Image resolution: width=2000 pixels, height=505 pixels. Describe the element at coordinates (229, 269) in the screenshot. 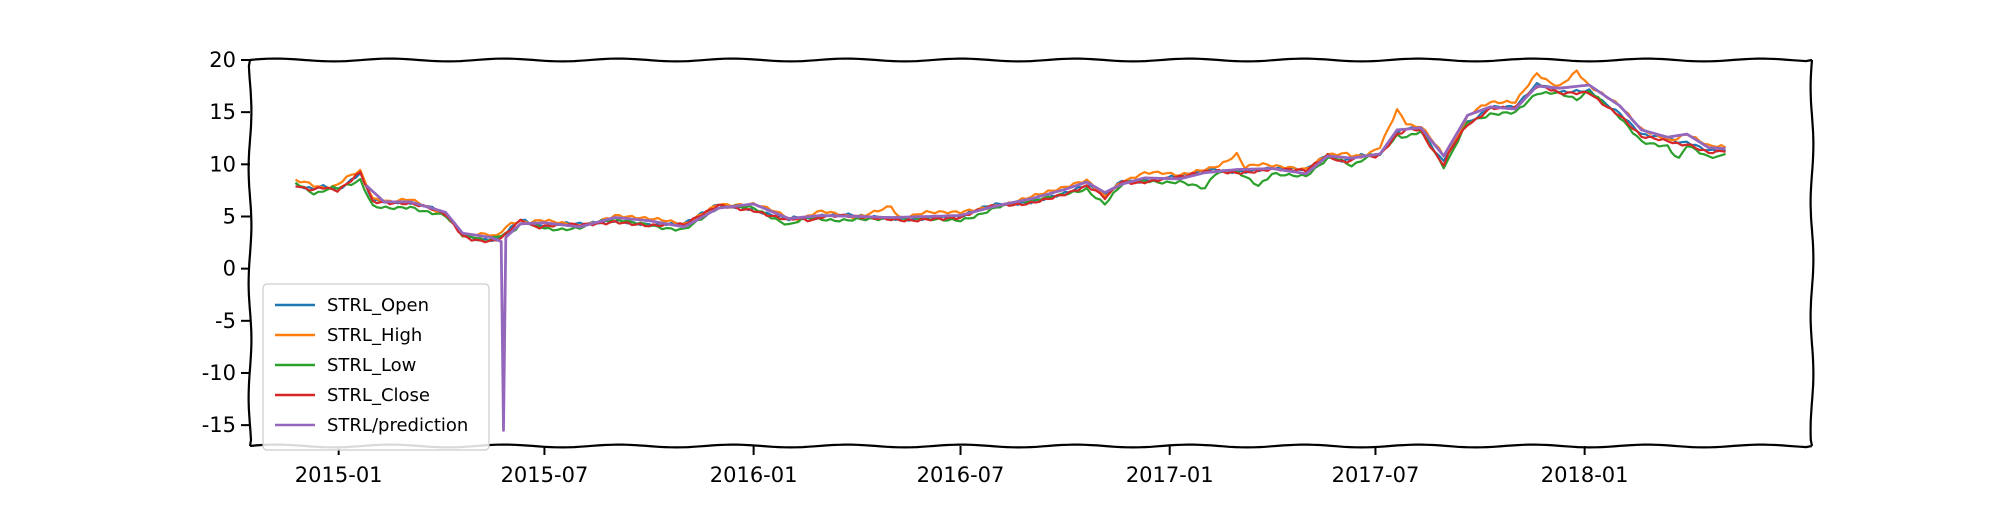

I see `y-tick-label: 0` at that location.